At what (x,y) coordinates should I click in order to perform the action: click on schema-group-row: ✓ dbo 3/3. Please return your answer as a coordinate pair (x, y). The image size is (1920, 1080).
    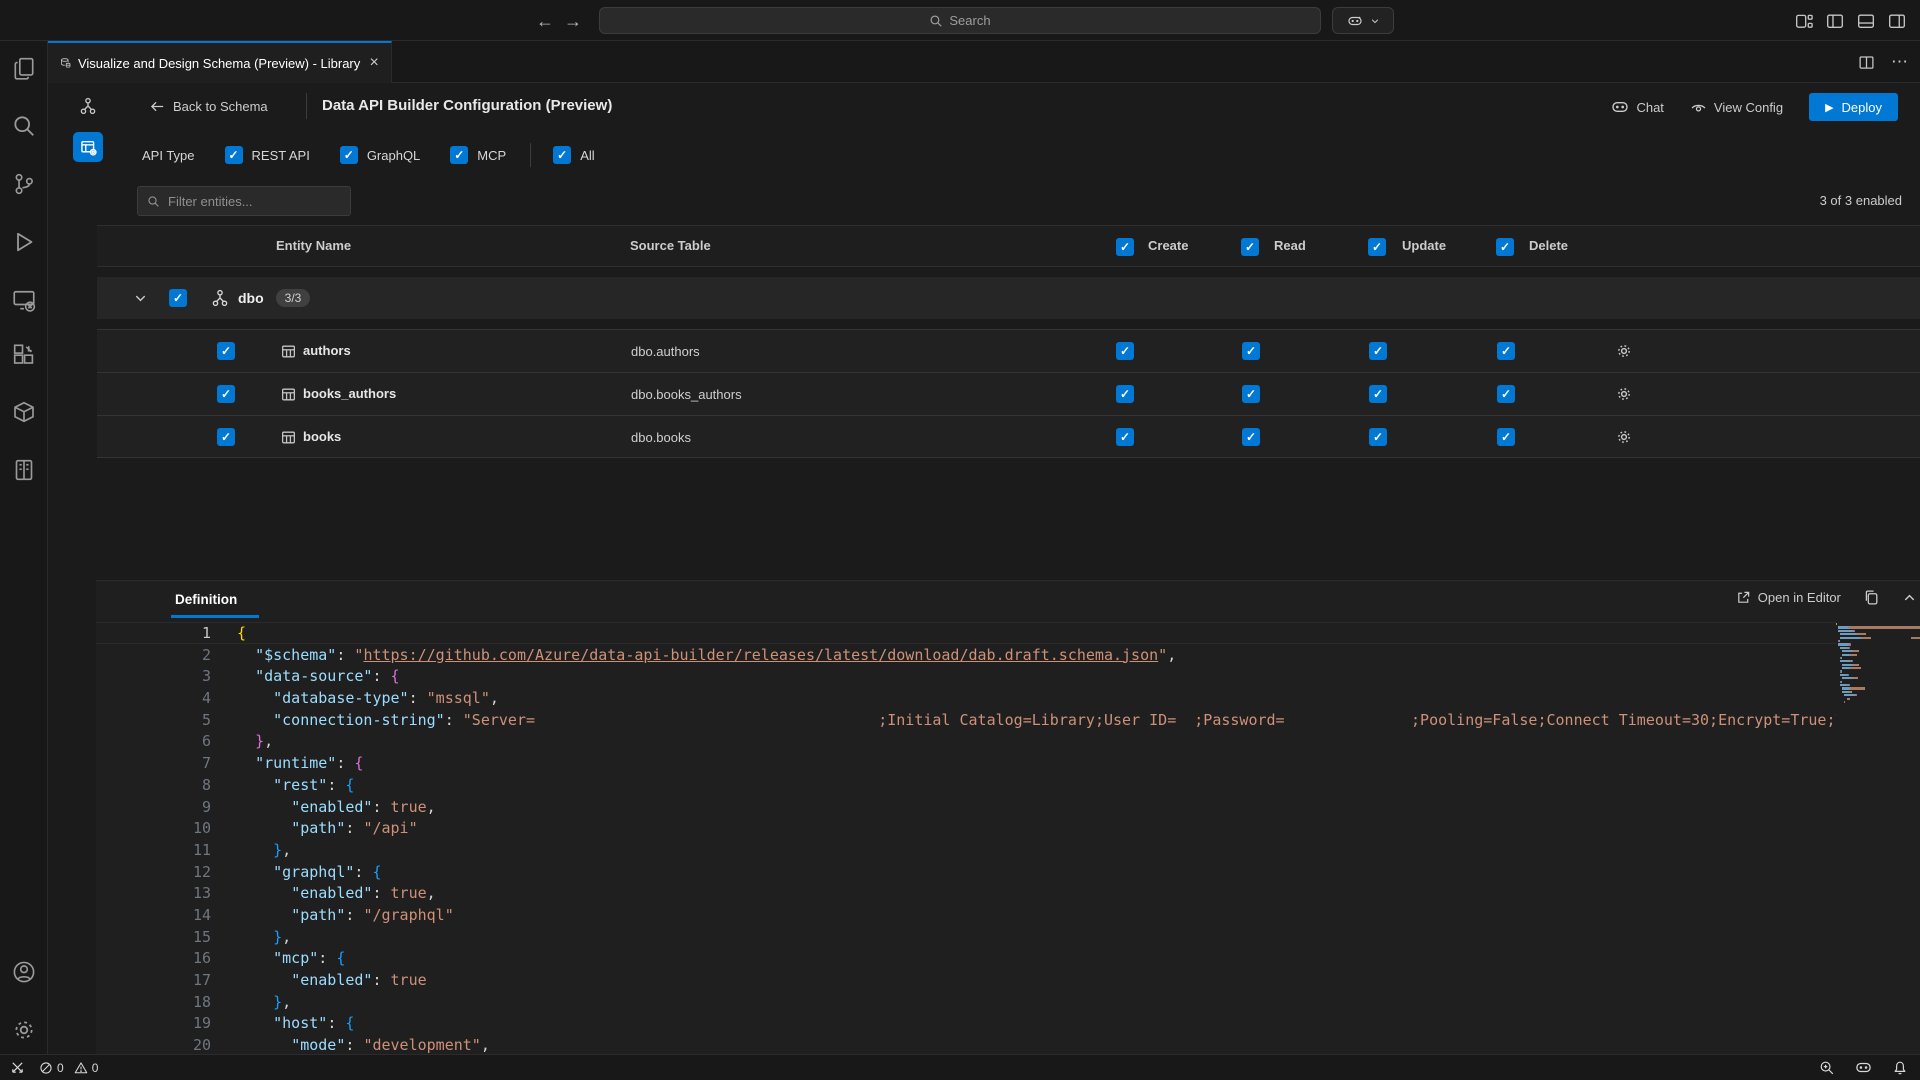
    Looking at the image, I should click on (1008, 298).